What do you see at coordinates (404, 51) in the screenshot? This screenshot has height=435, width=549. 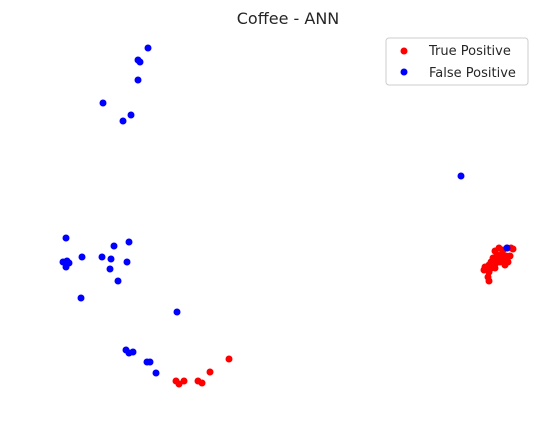 I see `legend-marker-true-positive` at bounding box center [404, 51].